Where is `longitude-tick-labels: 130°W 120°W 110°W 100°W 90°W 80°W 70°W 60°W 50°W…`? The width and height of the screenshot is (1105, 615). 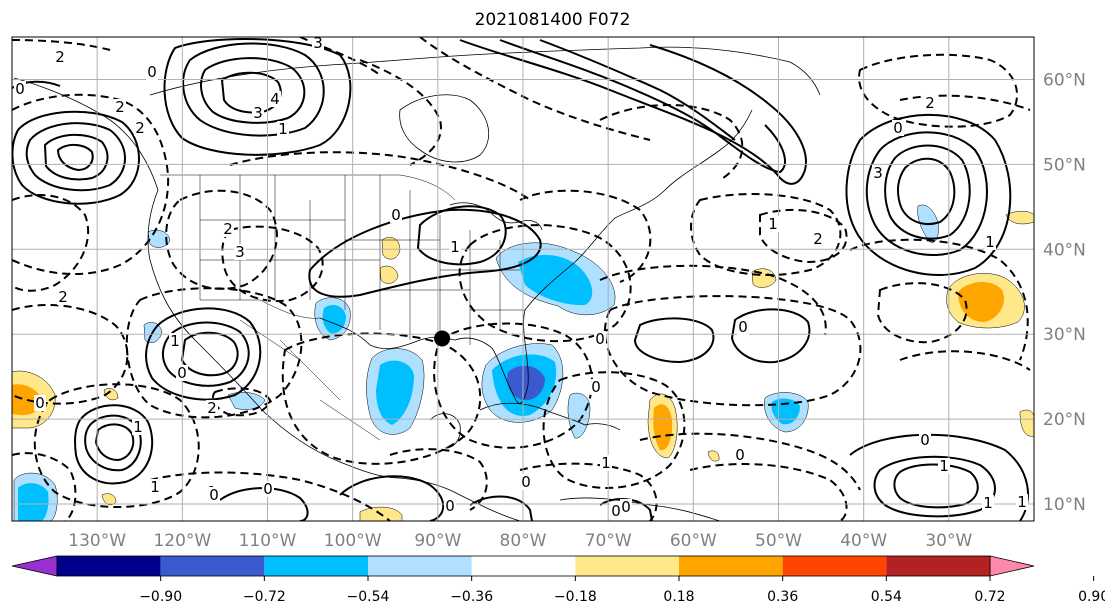
longitude-tick-labels: 130°W 120°W 110°W 100°W 90°W 80°W 70°W 60°W 50°W… is located at coordinates (520, 541).